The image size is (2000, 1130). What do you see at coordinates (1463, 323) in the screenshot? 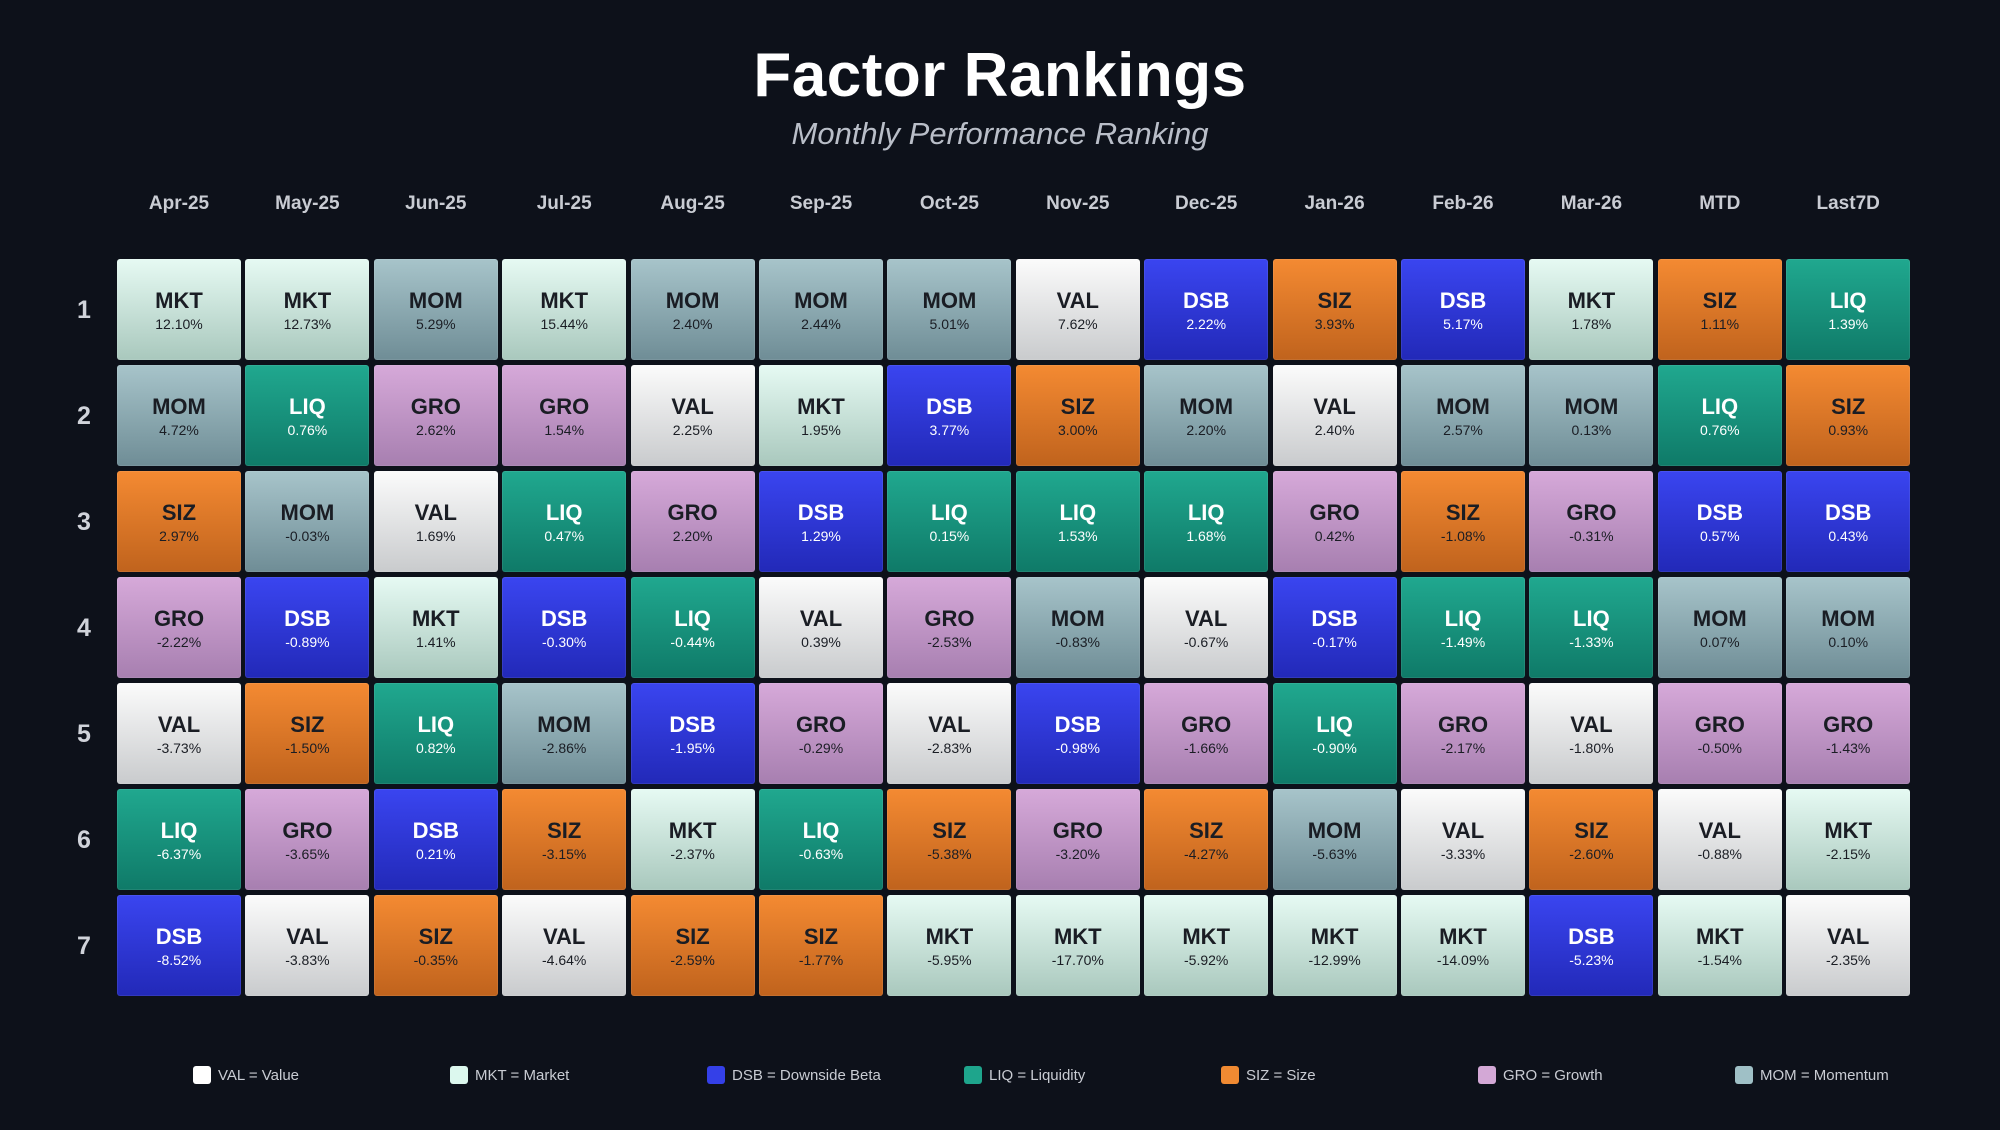
I see `factor-return: 5.17%` at bounding box center [1463, 323].